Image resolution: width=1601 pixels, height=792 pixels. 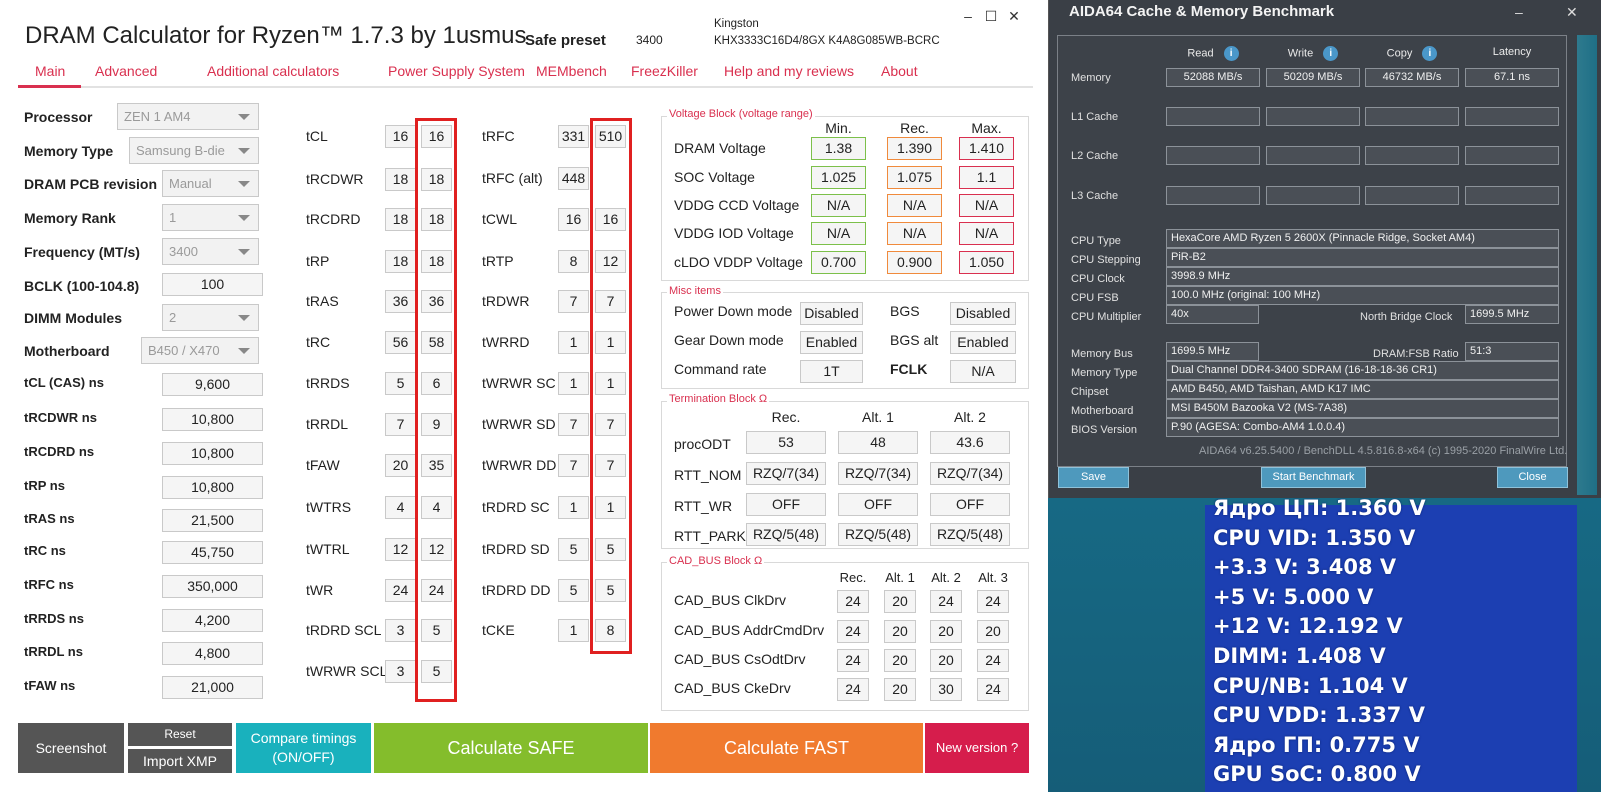 I want to click on timing-label: tRRDL, so click(x=327, y=424).